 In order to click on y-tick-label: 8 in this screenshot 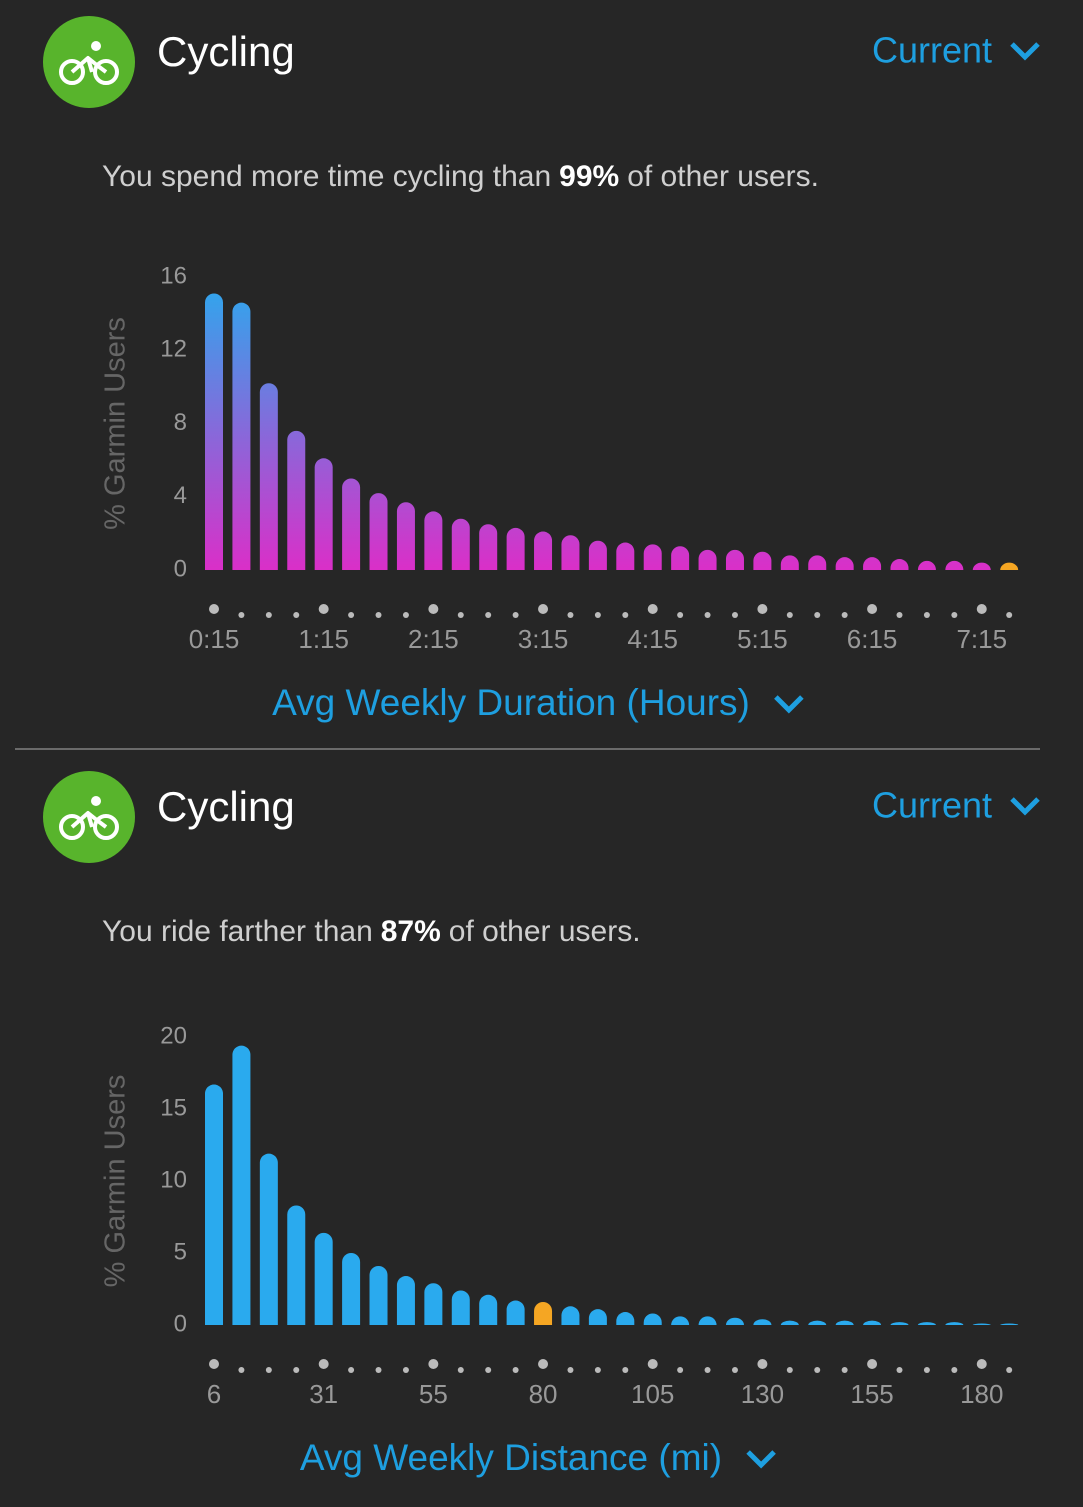, I will do `click(180, 422)`.